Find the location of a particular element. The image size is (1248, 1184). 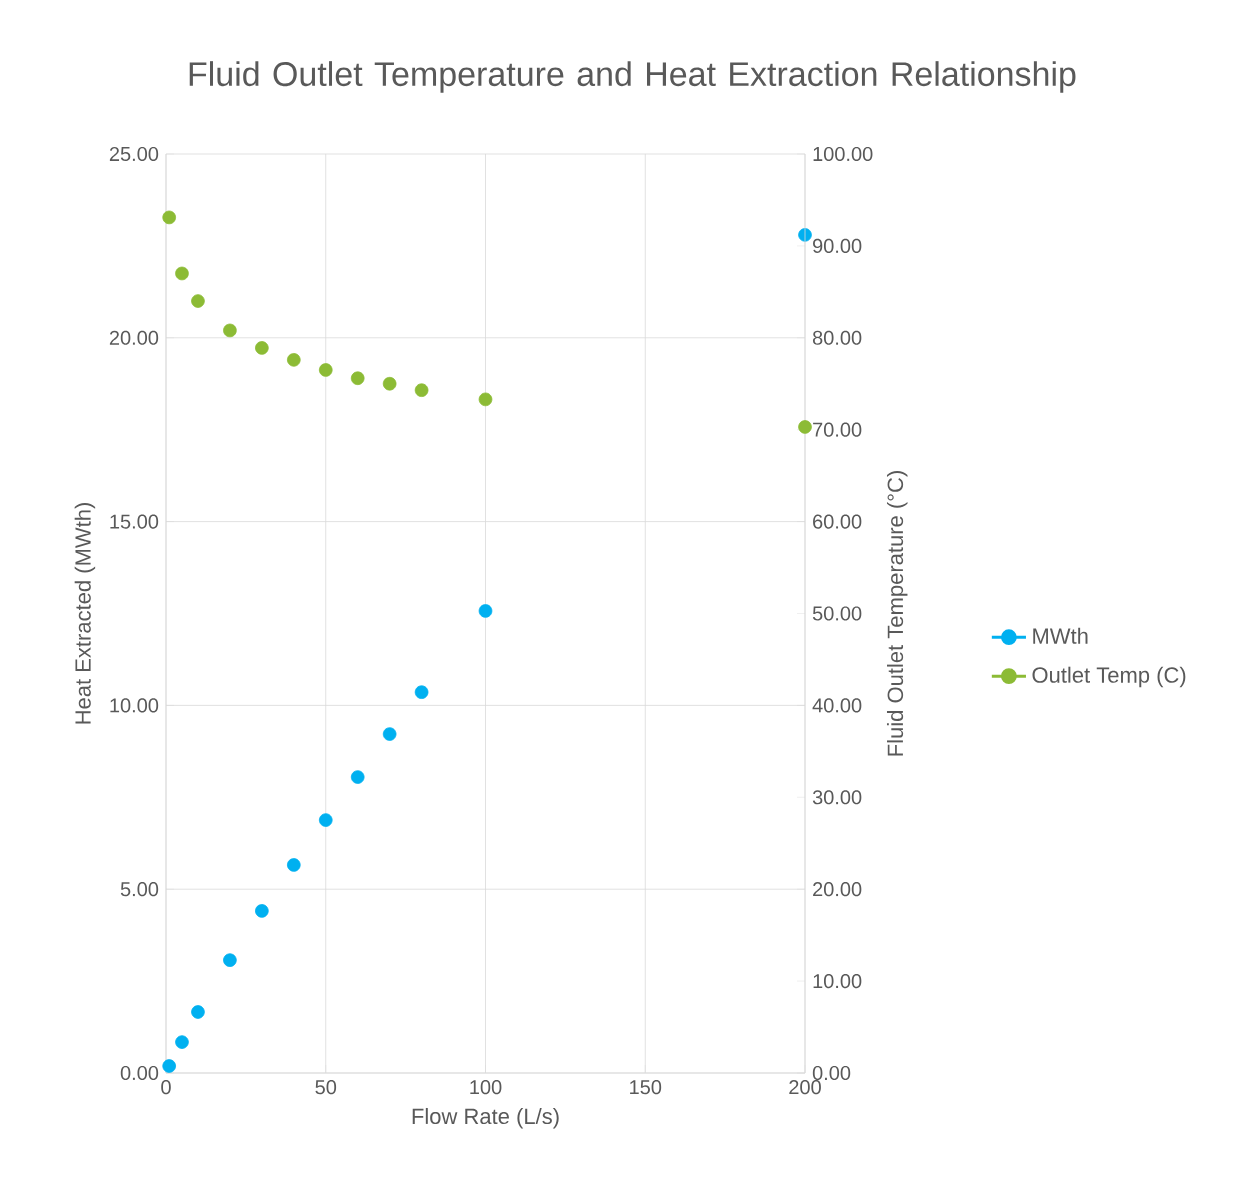

y2-tick-label: 0.00 is located at coordinates (831, 1073).